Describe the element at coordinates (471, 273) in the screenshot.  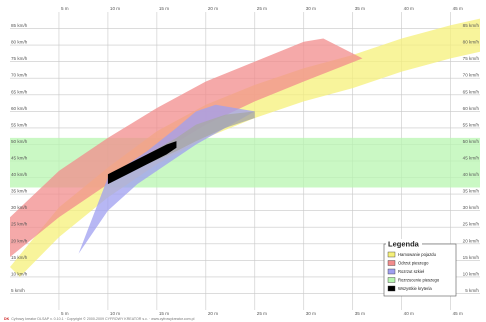
I see `y-tick-label-right: 10 km/h` at that location.